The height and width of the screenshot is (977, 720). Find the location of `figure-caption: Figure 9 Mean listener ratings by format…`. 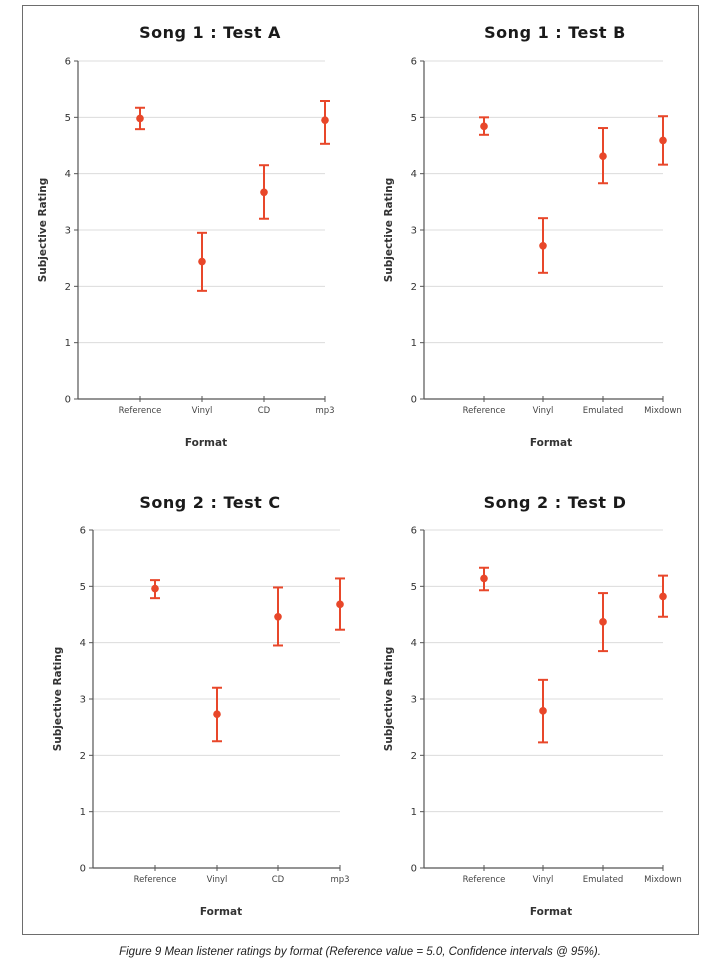

figure-caption: Figure 9 Mean listener ratings by format… is located at coordinates (360, 952).